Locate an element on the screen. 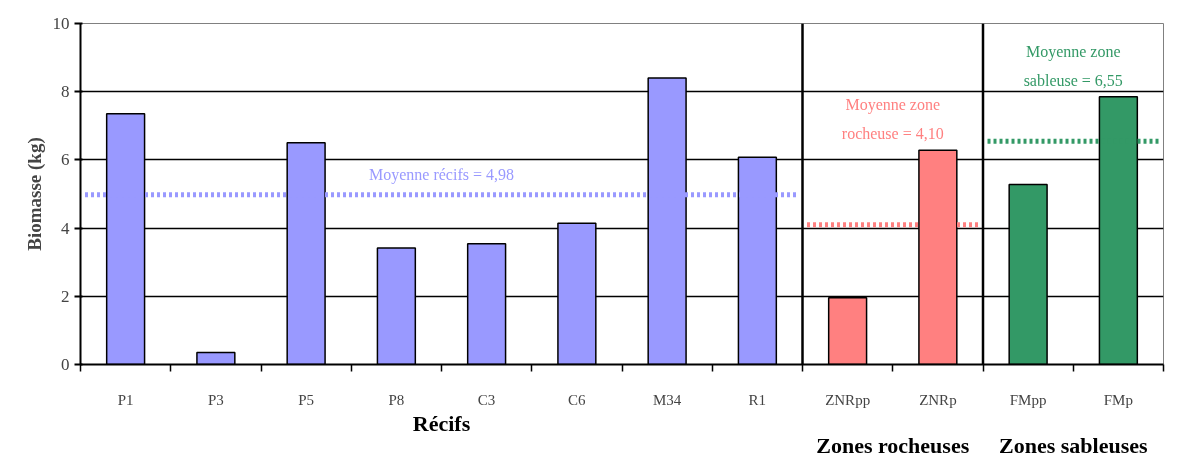  ref-line-label: Moyenne zone rocheuse = 4,10 is located at coordinates (892, 119).